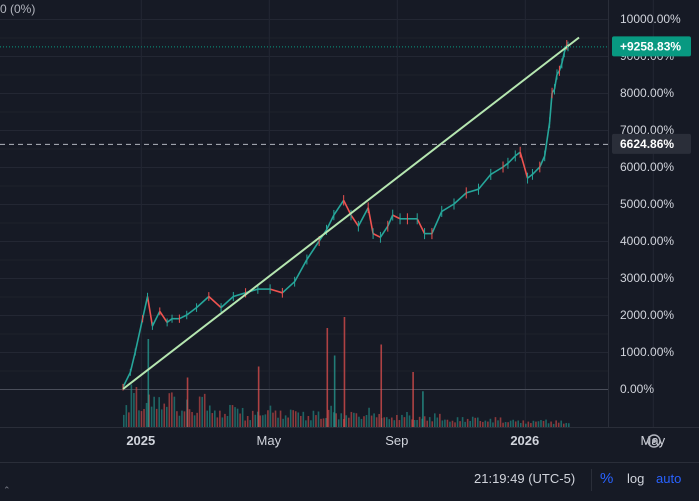 The width and height of the screenshot is (699, 501). What do you see at coordinates (607, 478) in the screenshot?
I see `percent-scale-toggle: %` at bounding box center [607, 478].